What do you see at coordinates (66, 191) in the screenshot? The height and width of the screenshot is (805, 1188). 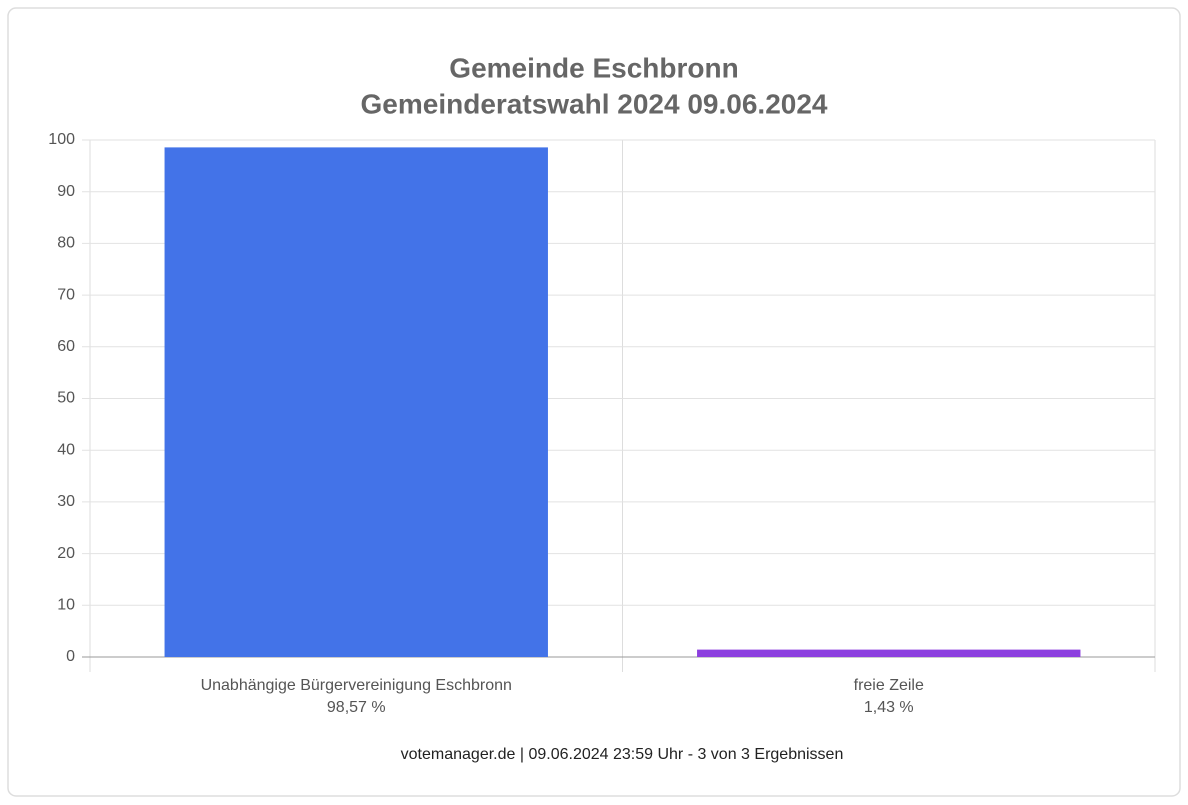 I see `y-tick-label: 90` at bounding box center [66, 191].